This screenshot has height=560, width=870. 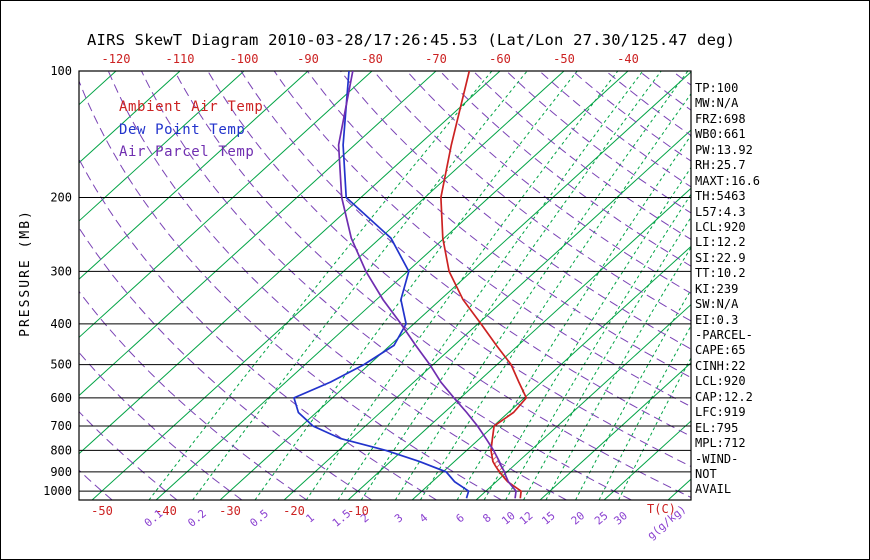 I want to click on bottom-temp-label: -20, so click(x=294, y=511).